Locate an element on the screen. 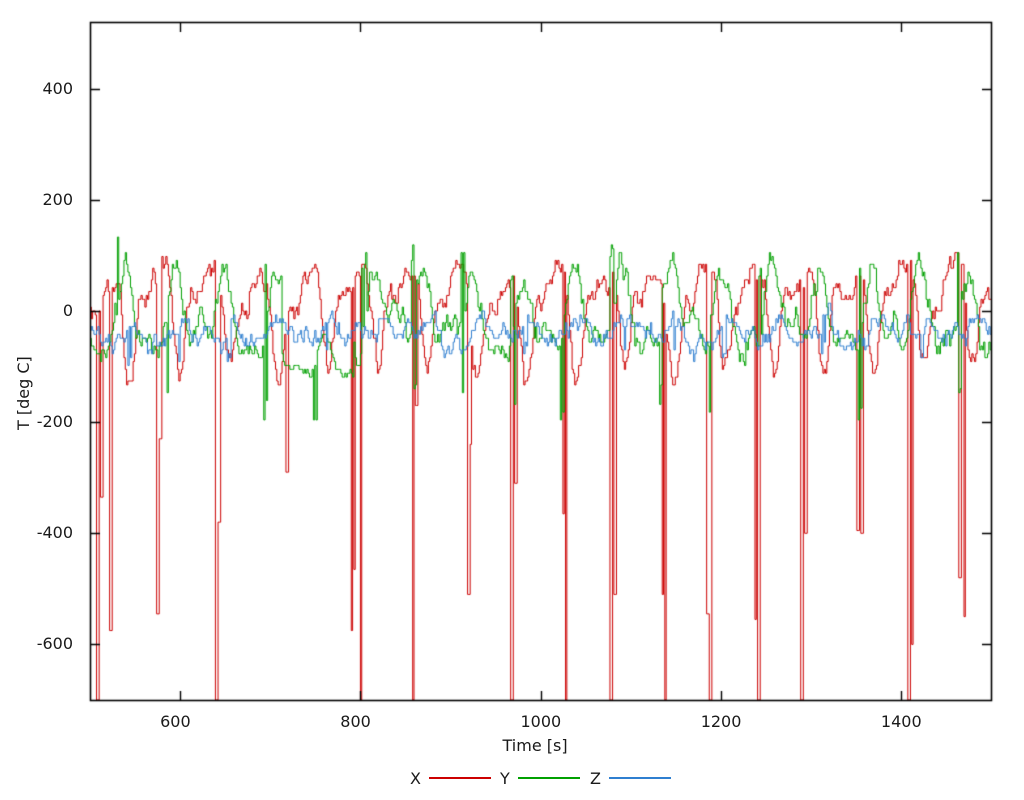  x-tick-label-1400: 1400 is located at coordinates (901, 721).